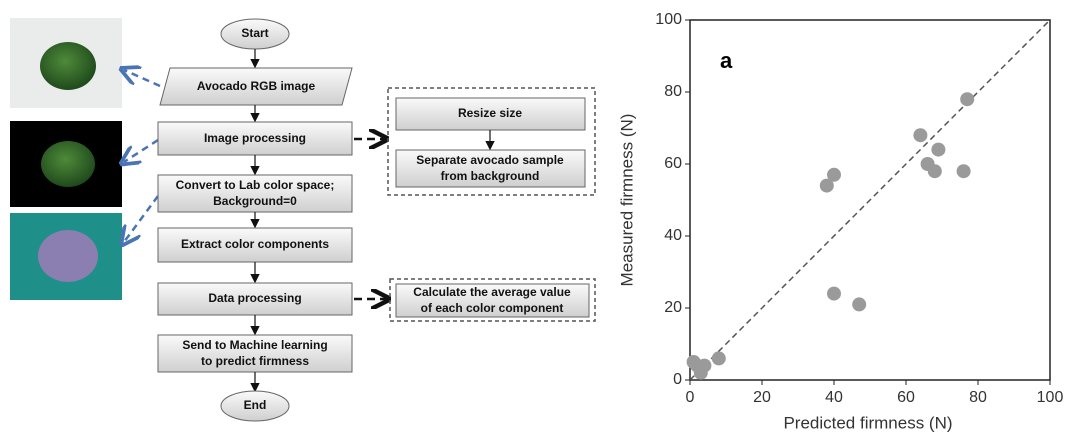 The height and width of the screenshot is (436, 1076). I want to click on x-tick-label: 20, so click(762, 397).